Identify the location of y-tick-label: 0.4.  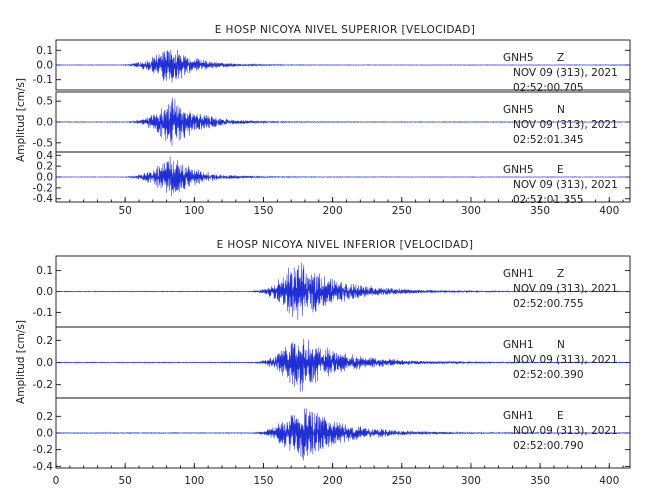
(44, 156).